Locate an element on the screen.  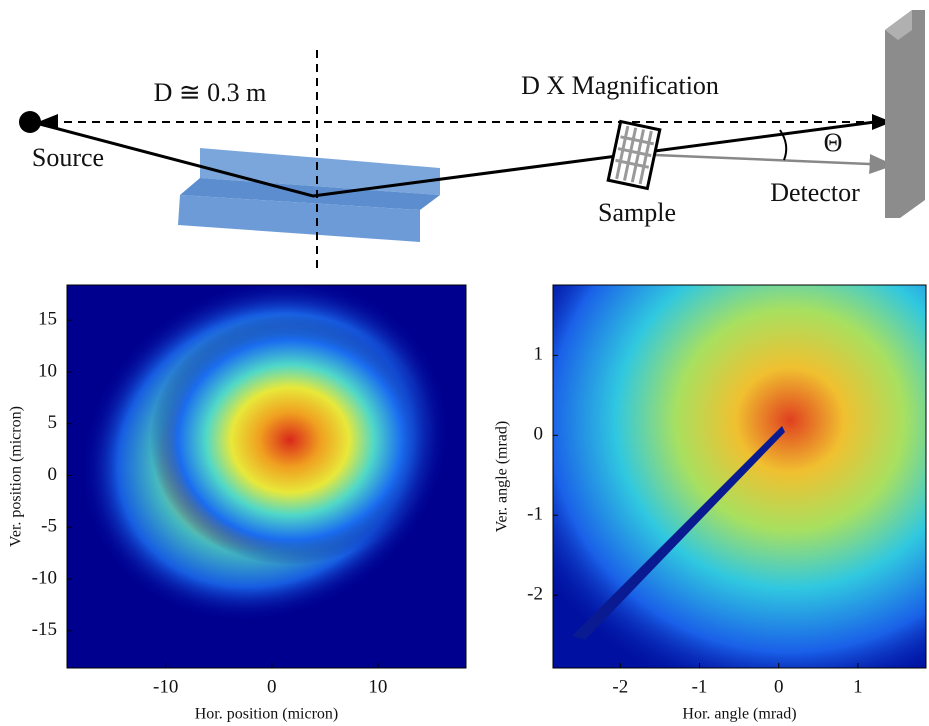
mirror-top is located at coordinates (320, 171).